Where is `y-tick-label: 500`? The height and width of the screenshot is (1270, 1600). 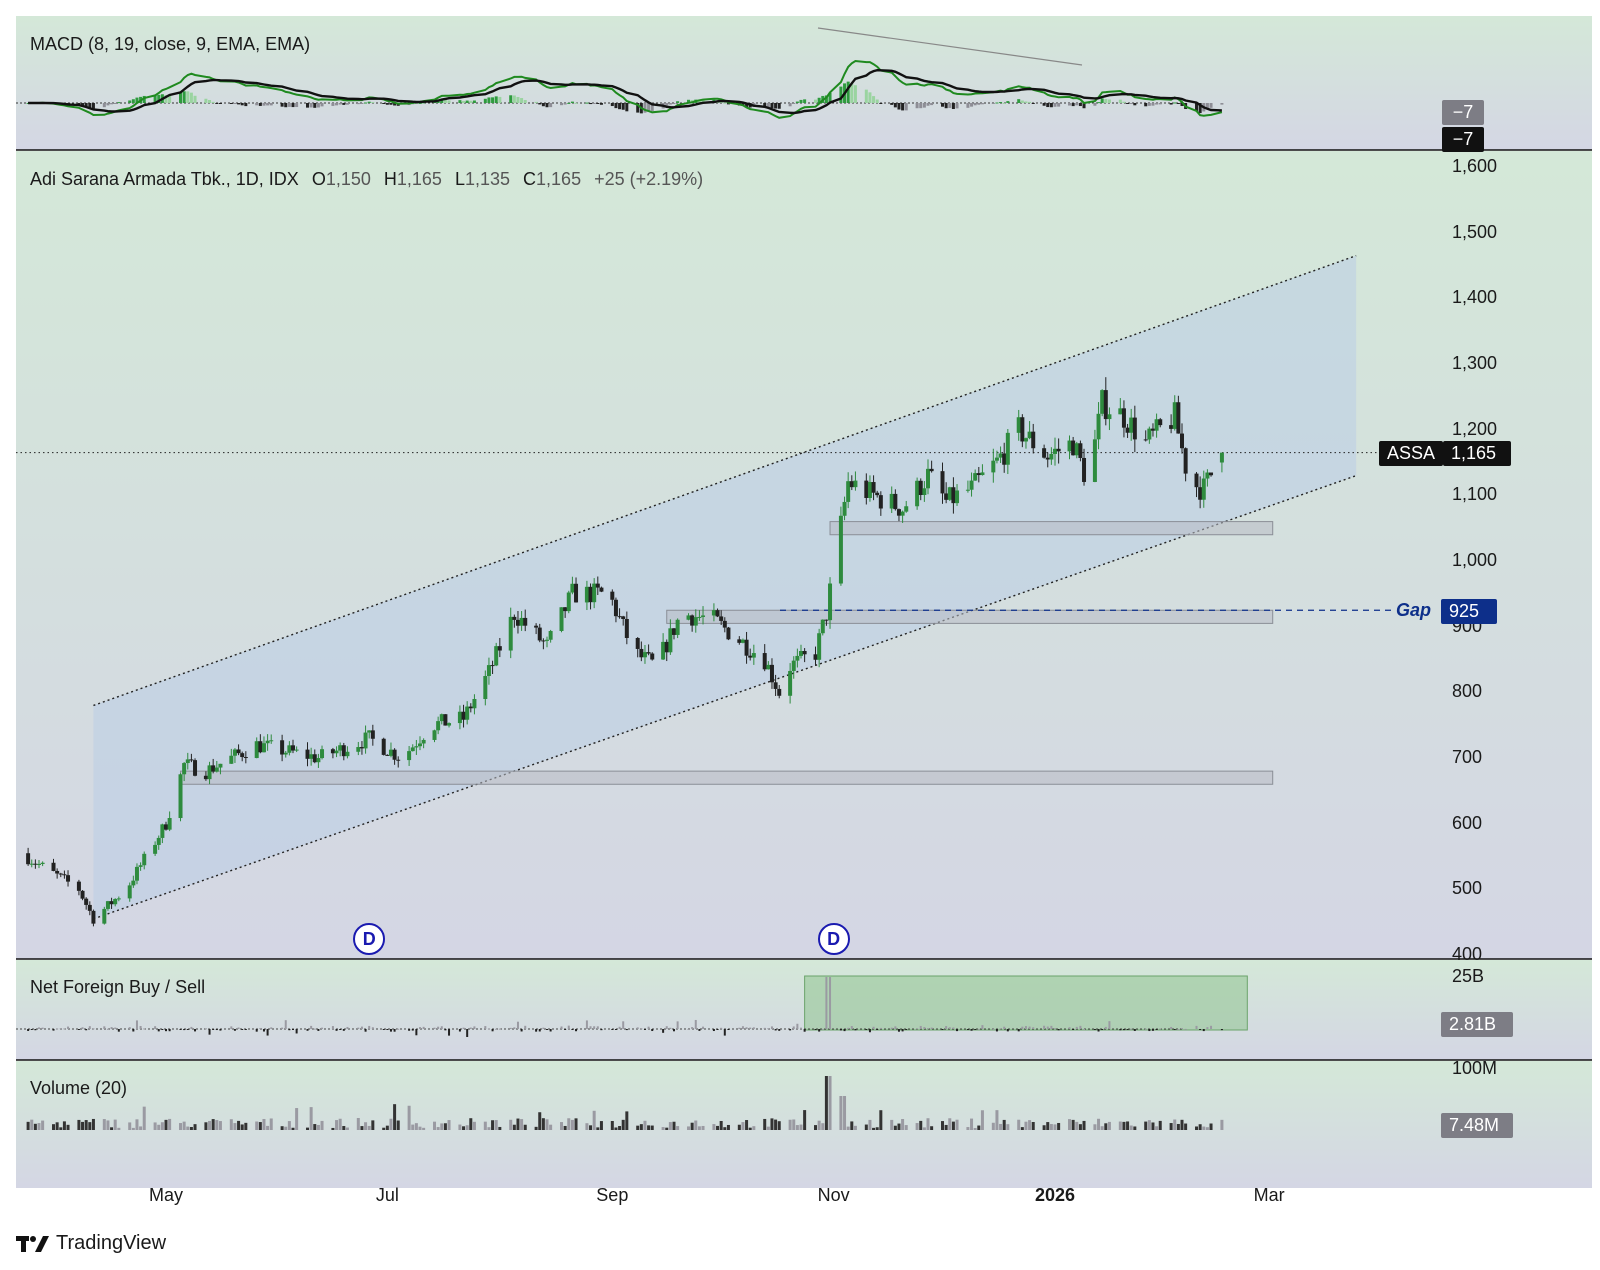
y-tick-label: 500 is located at coordinates (1467, 888).